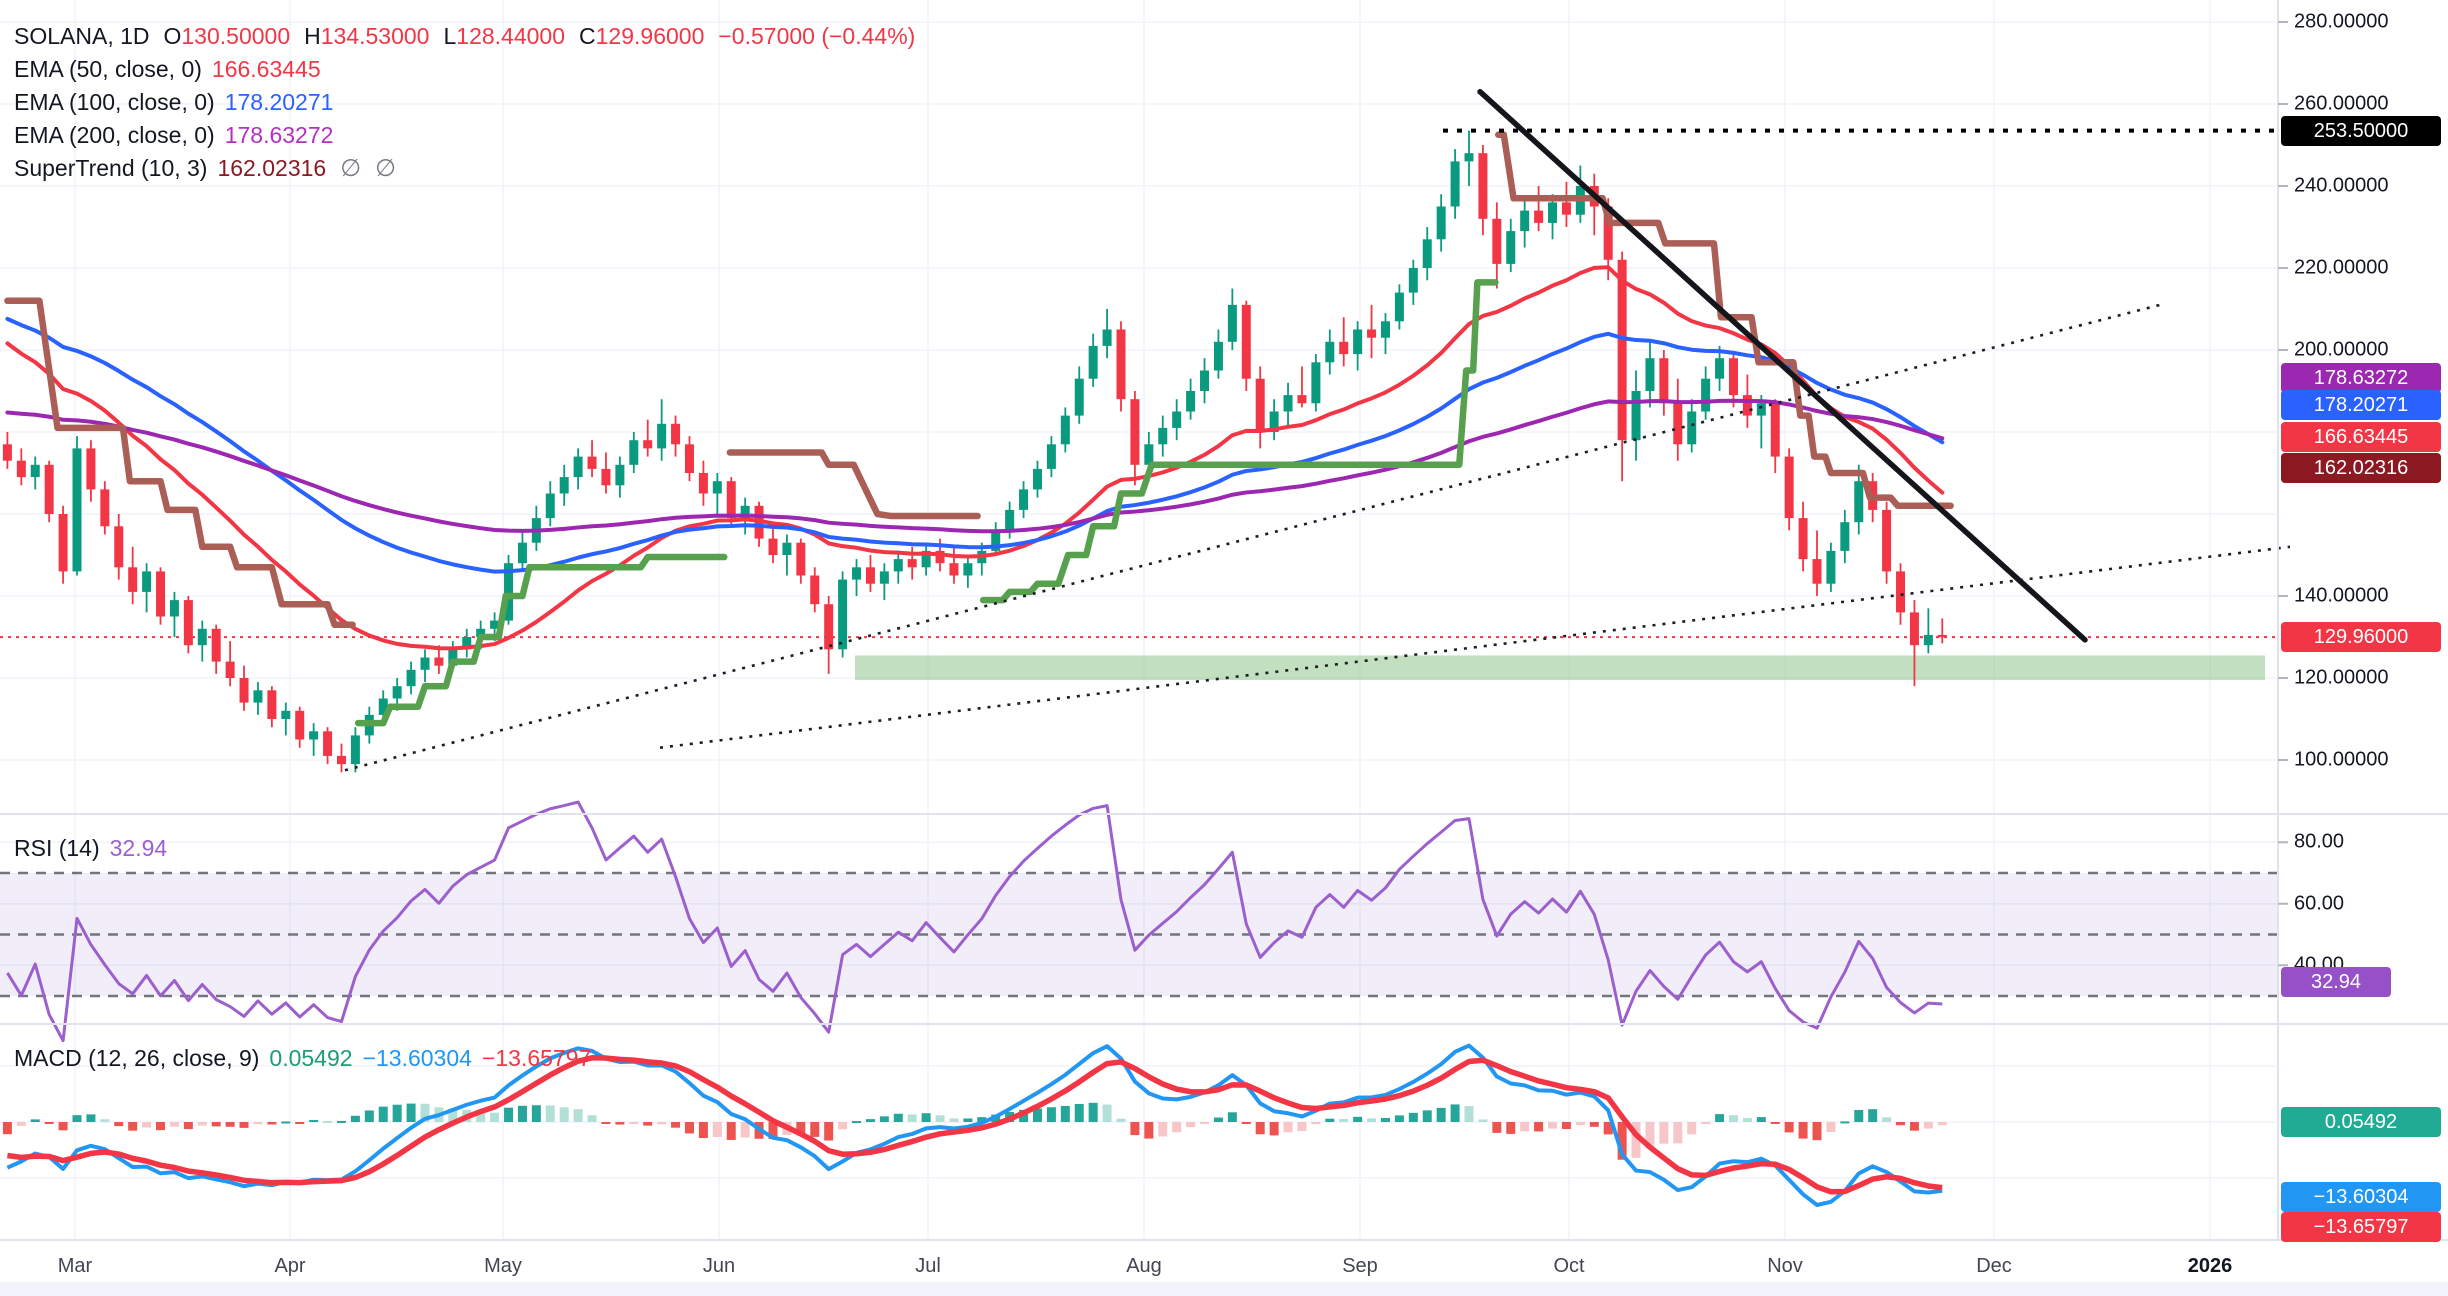 The height and width of the screenshot is (1296, 2448). Describe the element at coordinates (90, 848) in the screenshot. I see `rsi-legend-row: RSI (14) 32.94` at that location.